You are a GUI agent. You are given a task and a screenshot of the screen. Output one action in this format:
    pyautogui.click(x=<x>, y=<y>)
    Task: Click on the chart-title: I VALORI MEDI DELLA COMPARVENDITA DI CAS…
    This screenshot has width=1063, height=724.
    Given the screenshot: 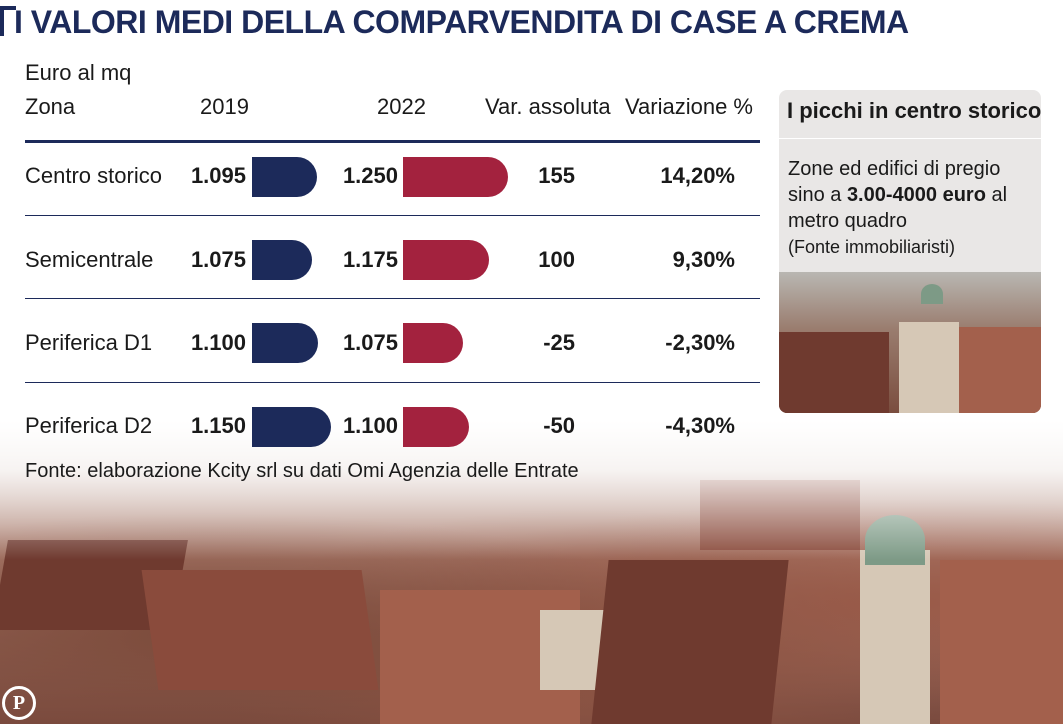 What is the action you would take?
    pyautogui.click(x=461, y=22)
    